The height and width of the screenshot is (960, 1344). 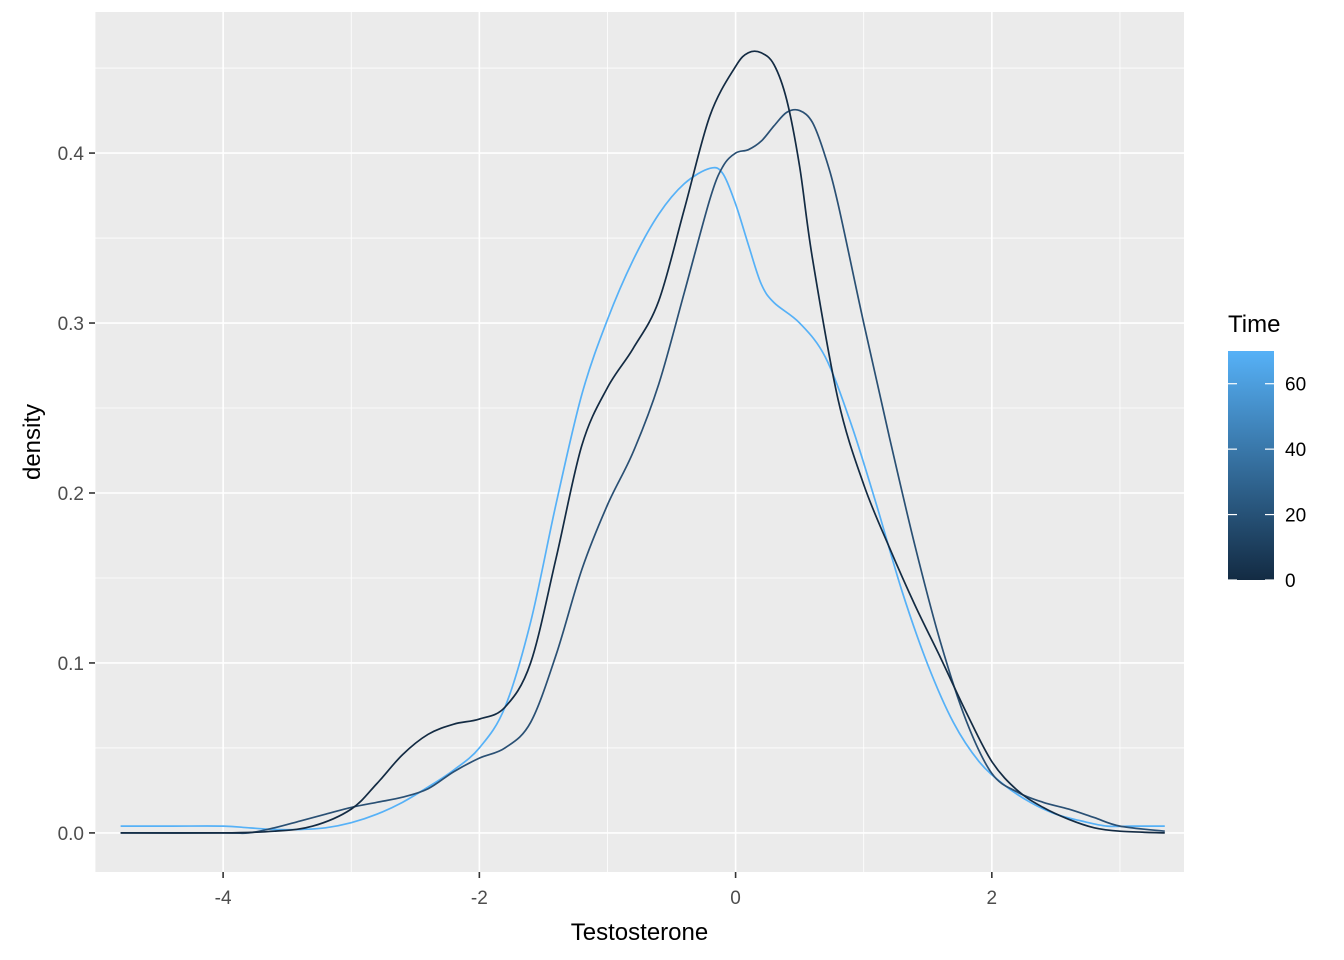 I want to click on legend-tick-label: 20, so click(x=1295, y=516).